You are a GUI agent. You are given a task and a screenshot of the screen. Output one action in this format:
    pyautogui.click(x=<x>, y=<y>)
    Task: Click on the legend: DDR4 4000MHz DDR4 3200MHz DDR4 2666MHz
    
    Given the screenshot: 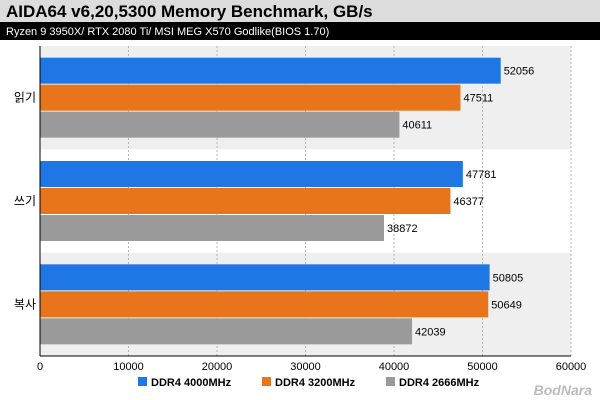 What is the action you would take?
    pyautogui.click(x=309, y=383)
    